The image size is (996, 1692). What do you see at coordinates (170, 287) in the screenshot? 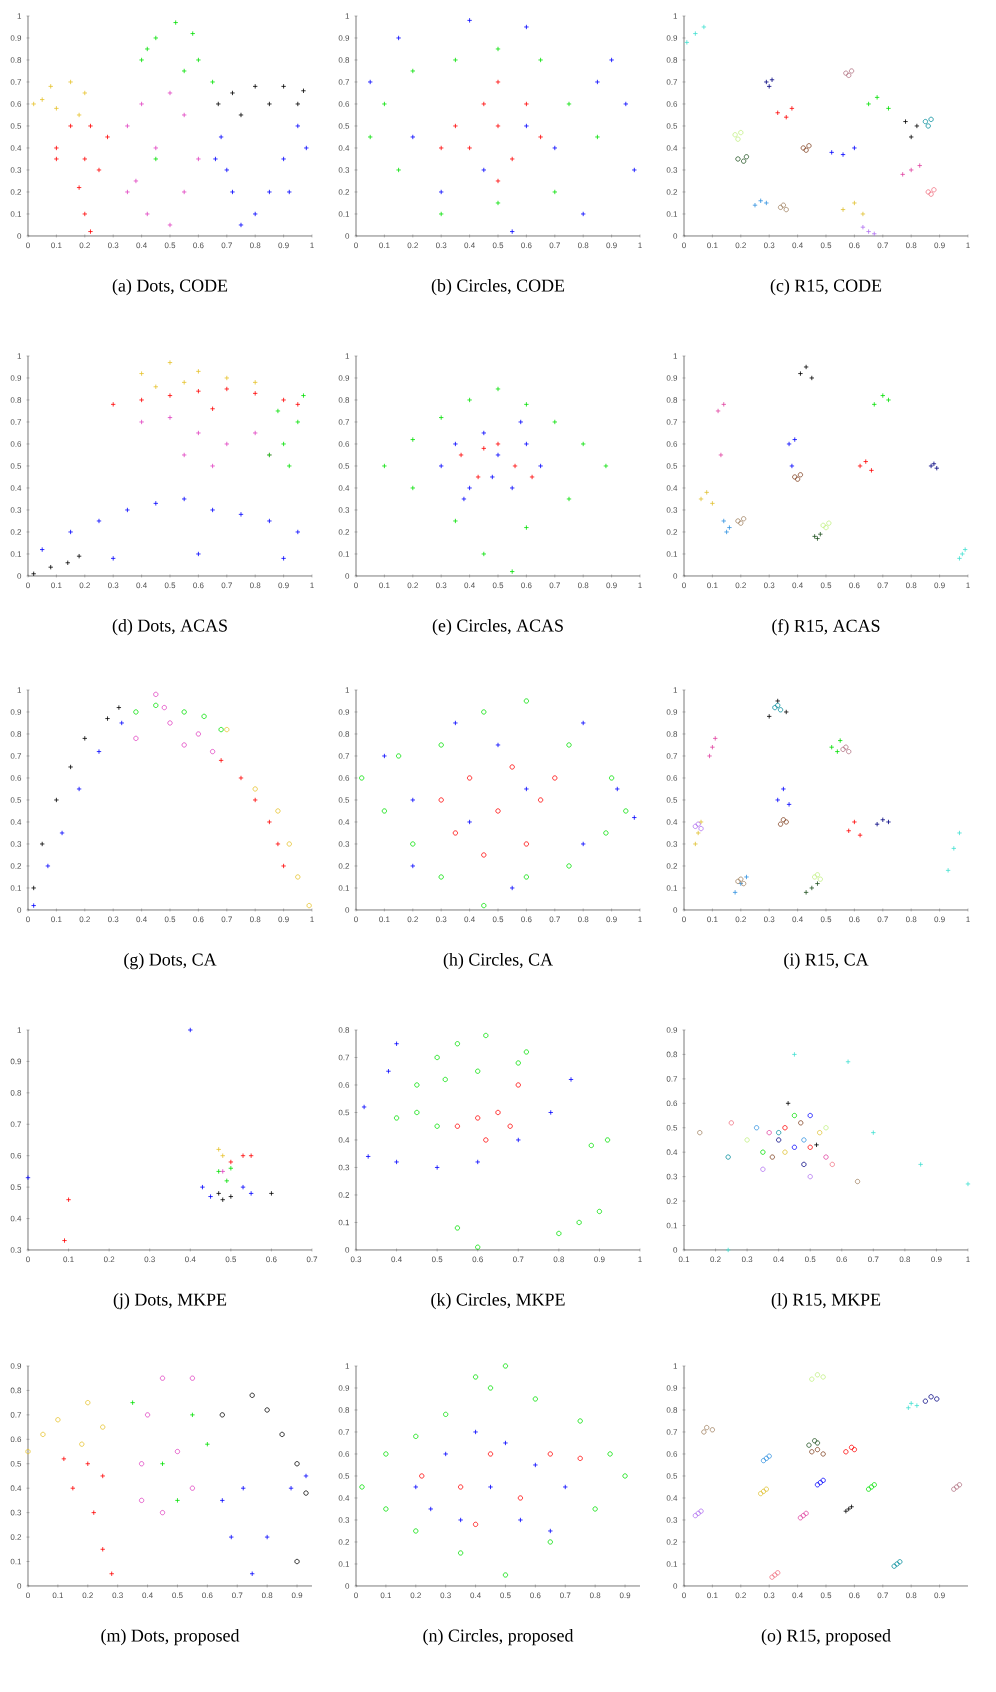
I see `text: (a) Dots, CODE` at bounding box center [170, 287].